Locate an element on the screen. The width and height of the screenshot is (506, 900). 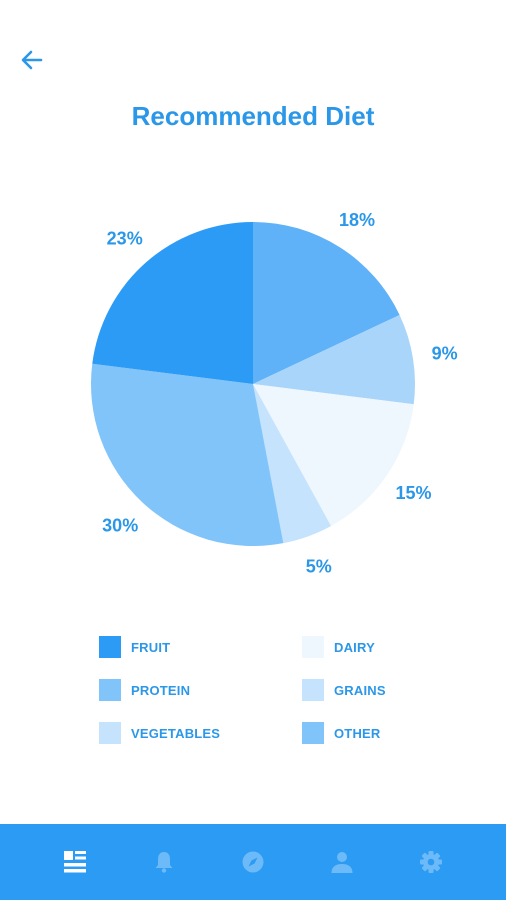
tab-notifications is located at coordinates (164, 862).